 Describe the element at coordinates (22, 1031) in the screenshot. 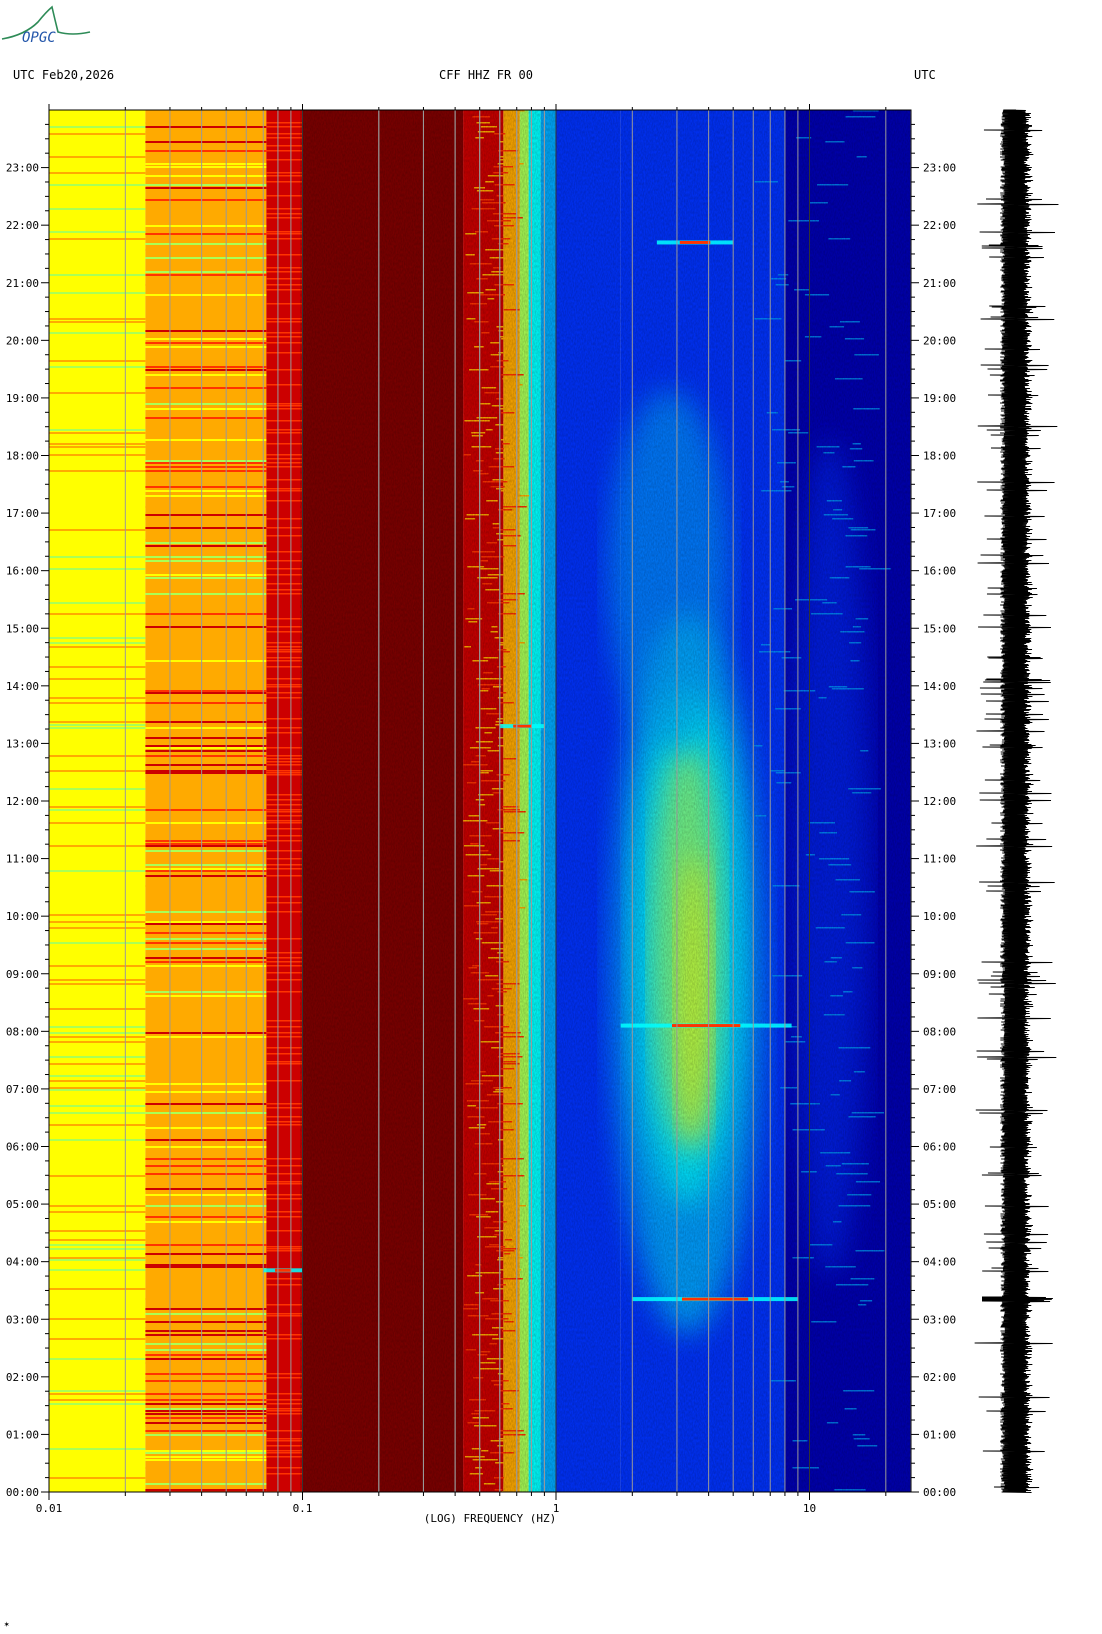

I see `y-tick-label: 08:00` at that location.